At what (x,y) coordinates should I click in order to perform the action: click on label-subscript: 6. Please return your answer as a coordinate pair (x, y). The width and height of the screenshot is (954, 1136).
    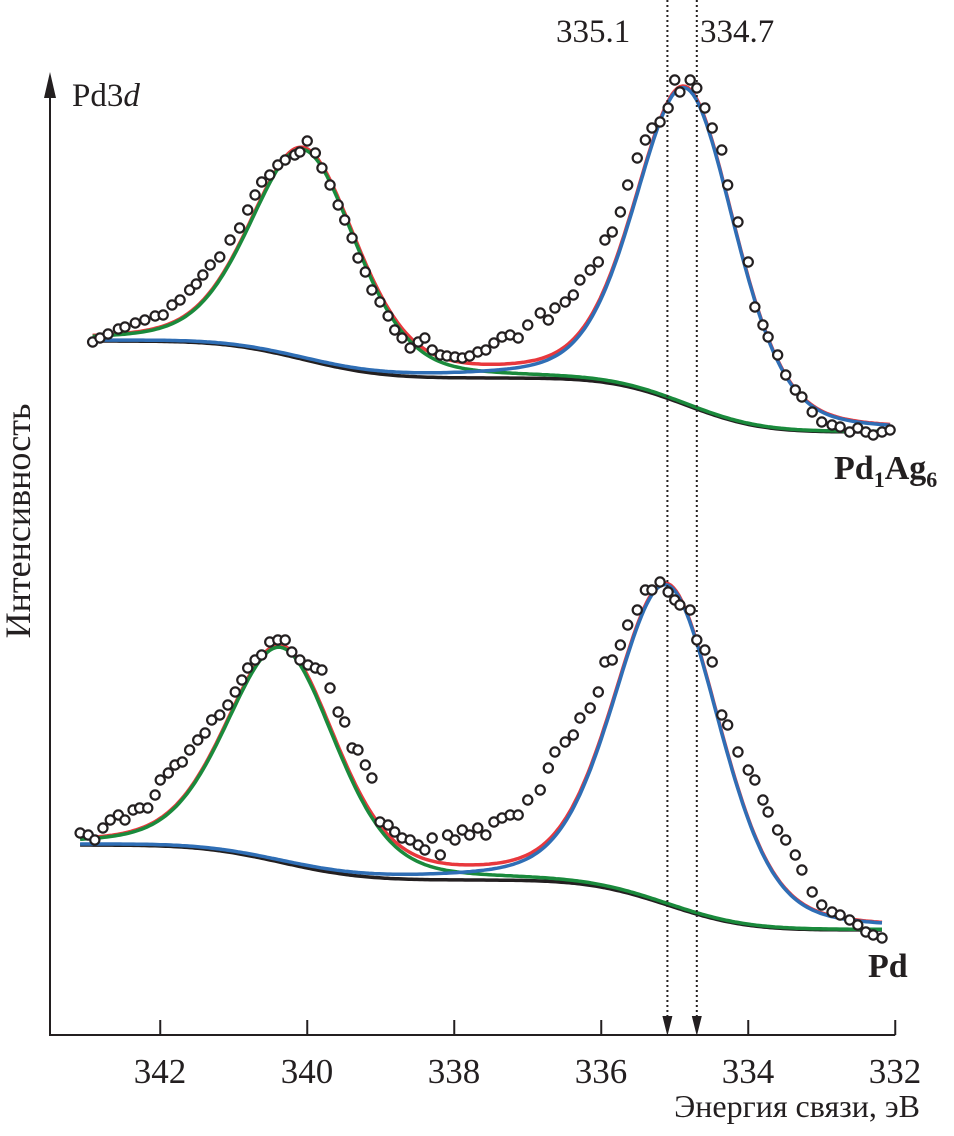
    Looking at the image, I should click on (932, 479).